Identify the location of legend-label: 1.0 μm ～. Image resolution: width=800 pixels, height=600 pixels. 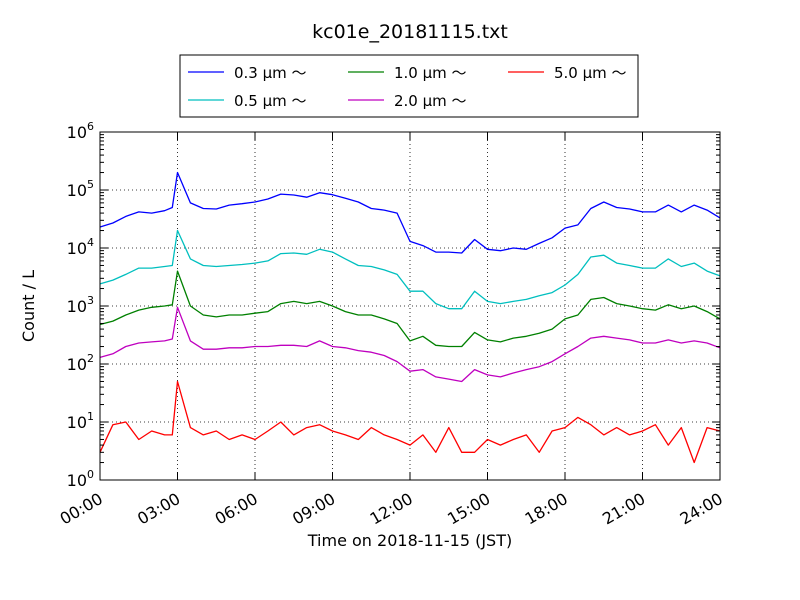
(430, 73).